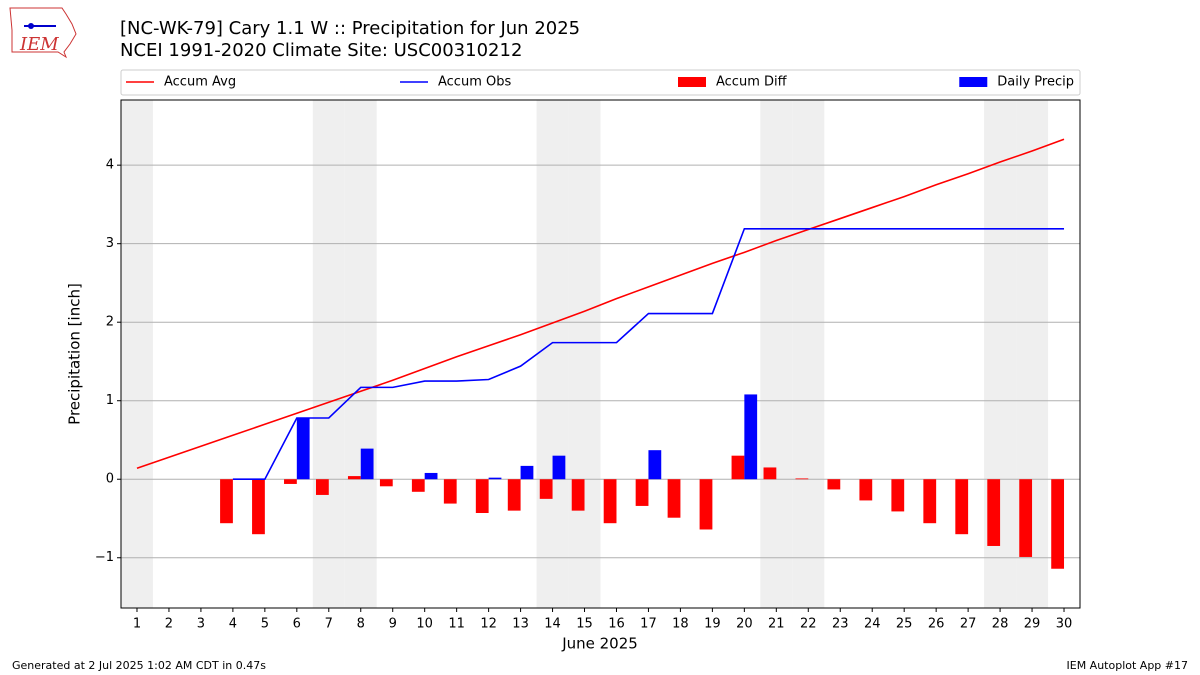 This screenshot has height=675, width=1200. Describe the element at coordinates (321, 50) in the screenshot. I see `chart-subtitle: NCEI 1991-2020 Climate Site: USC00310212` at that location.